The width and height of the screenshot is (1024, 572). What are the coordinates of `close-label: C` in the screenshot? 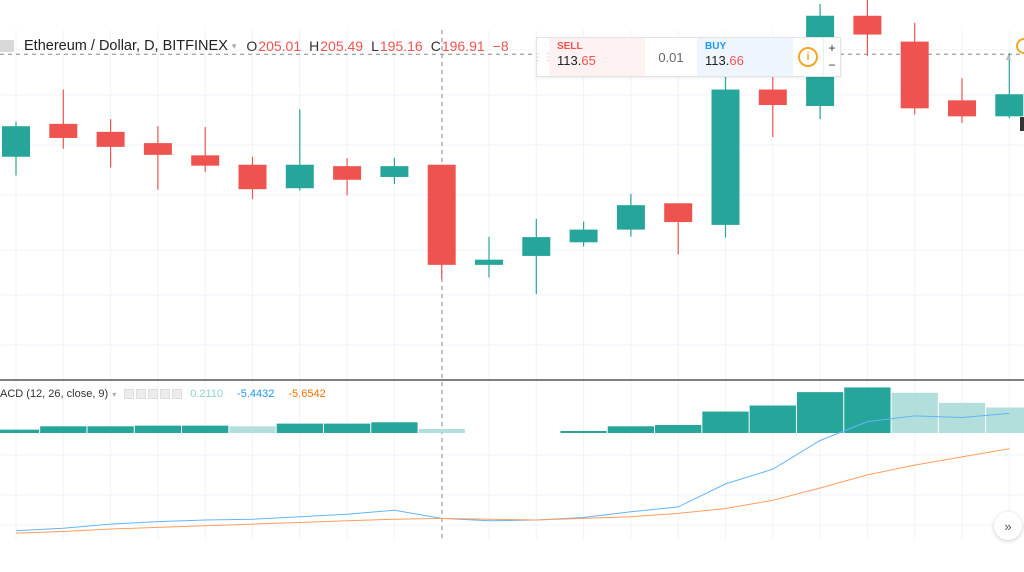 It's located at (435, 46).